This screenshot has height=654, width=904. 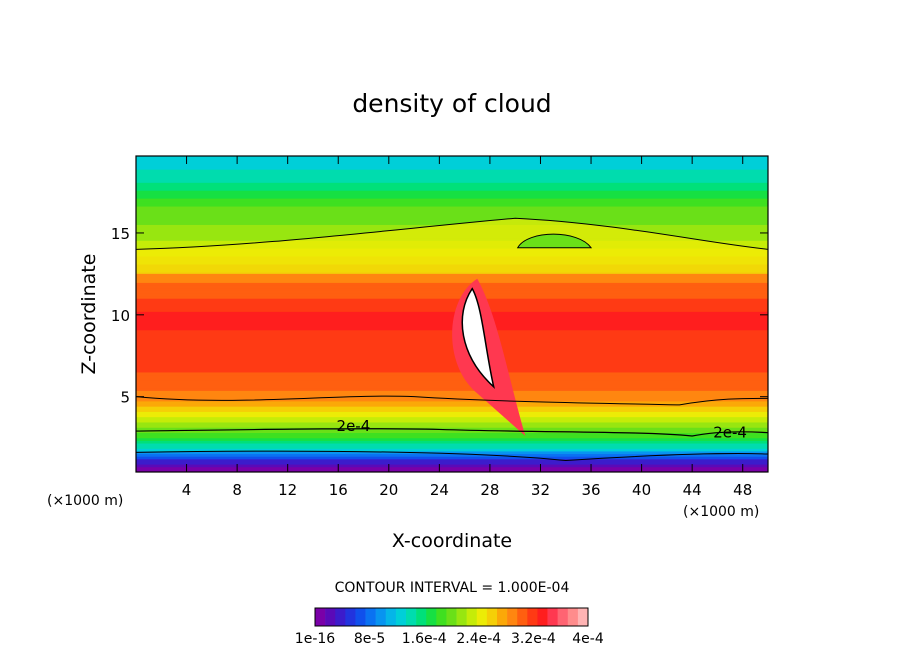 What do you see at coordinates (388, 490) in the screenshot?
I see `x-tick-label: 20` at bounding box center [388, 490].